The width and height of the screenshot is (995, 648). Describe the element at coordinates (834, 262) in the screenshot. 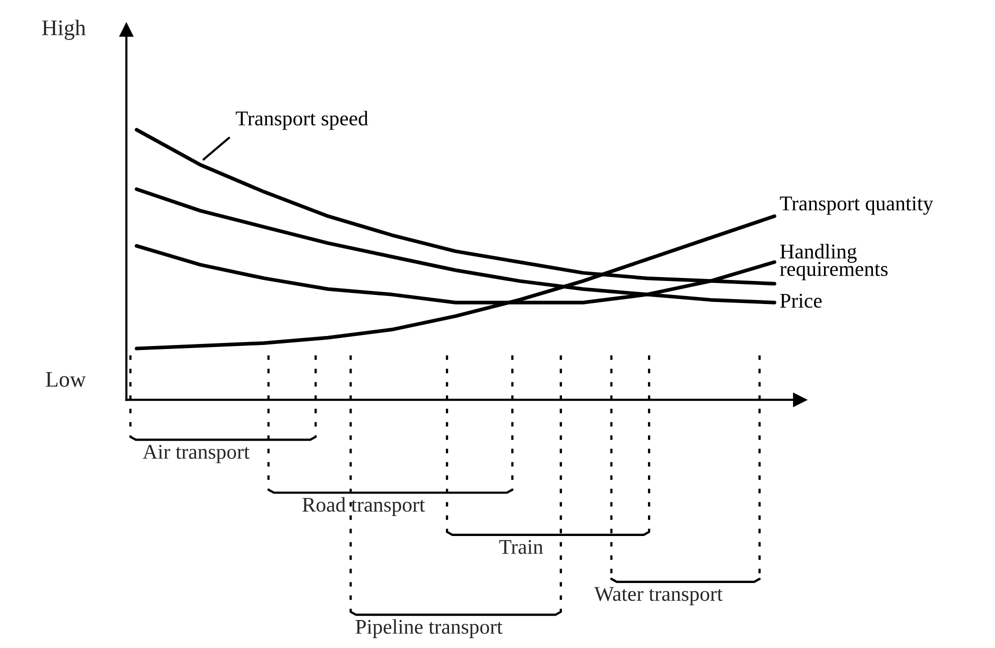

I see `series-label: Handling requirements` at that location.